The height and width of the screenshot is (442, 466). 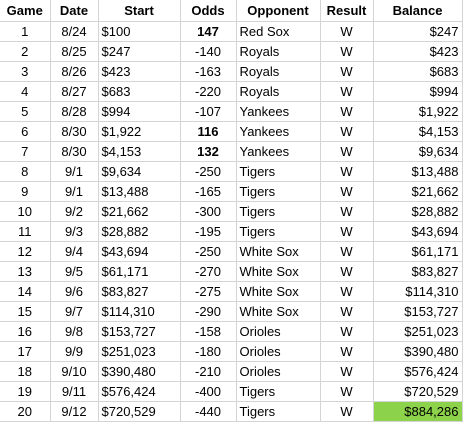 What do you see at coordinates (74, 111) in the screenshot?
I see `cell-date: 8/28` at bounding box center [74, 111].